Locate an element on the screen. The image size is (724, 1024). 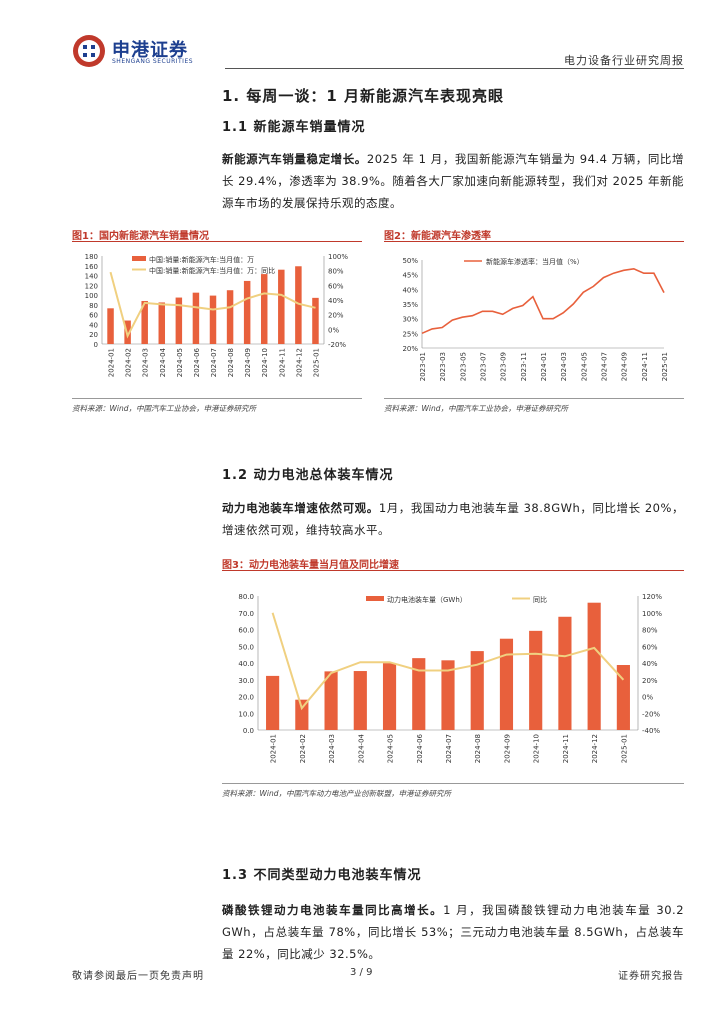
left-tick-label: 30.0 is located at coordinates (246, 681).